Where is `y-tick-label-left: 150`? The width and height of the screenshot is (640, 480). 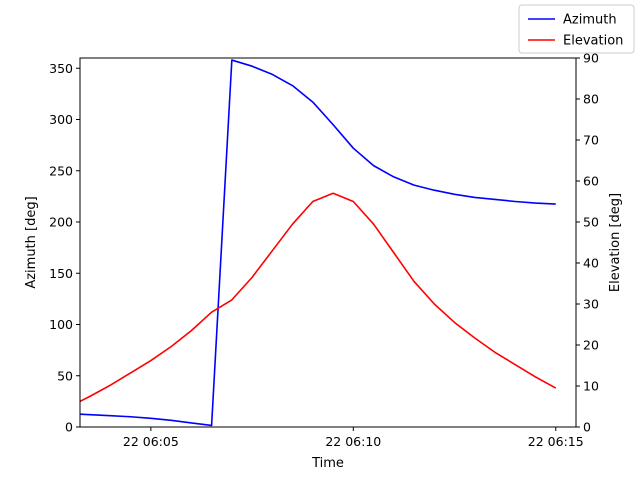
y-tick-label-left: 150 is located at coordinates (61, 273).